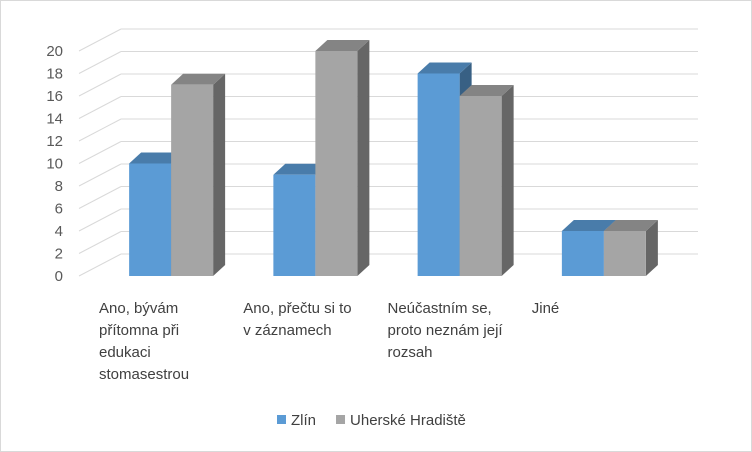 Image resolution: width=752 pixels, height=452 pixels. Describe the element at coordinates (59, 276) in the screenshot. I see `y-tick-label: 0` at that location.